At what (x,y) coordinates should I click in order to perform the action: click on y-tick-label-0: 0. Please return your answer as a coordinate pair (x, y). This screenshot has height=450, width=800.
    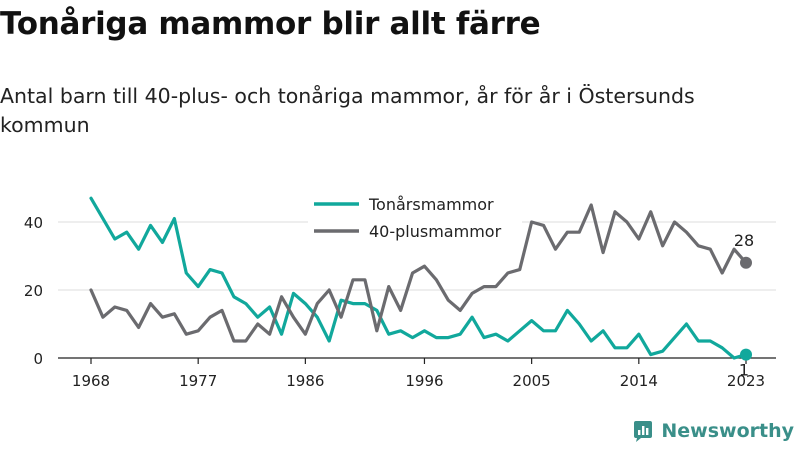
    Looking at the image, I should click on (38, 359).